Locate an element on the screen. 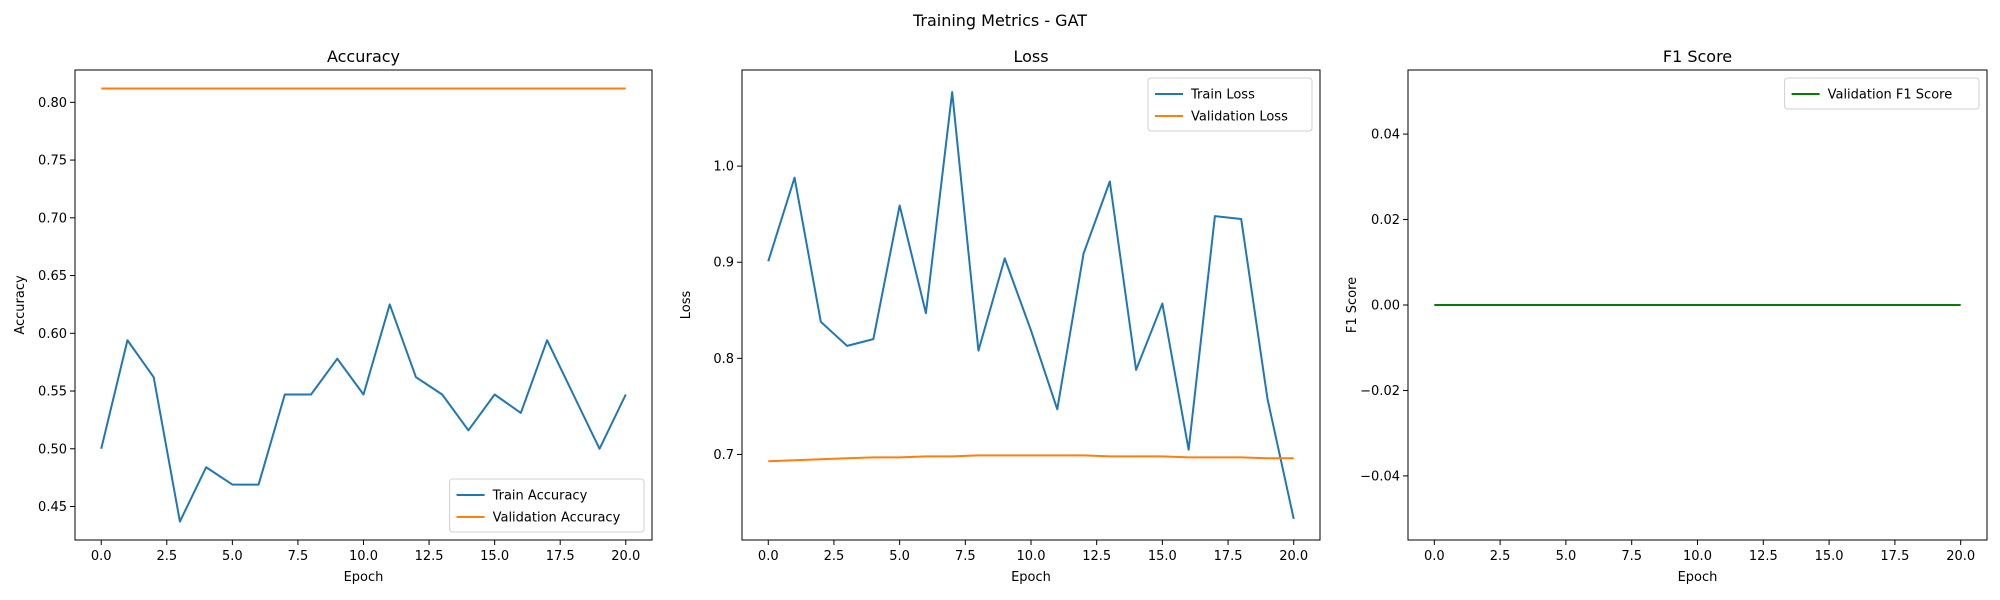  legend: Train Loss Validation Loss is located at coordinates (1230, 104).